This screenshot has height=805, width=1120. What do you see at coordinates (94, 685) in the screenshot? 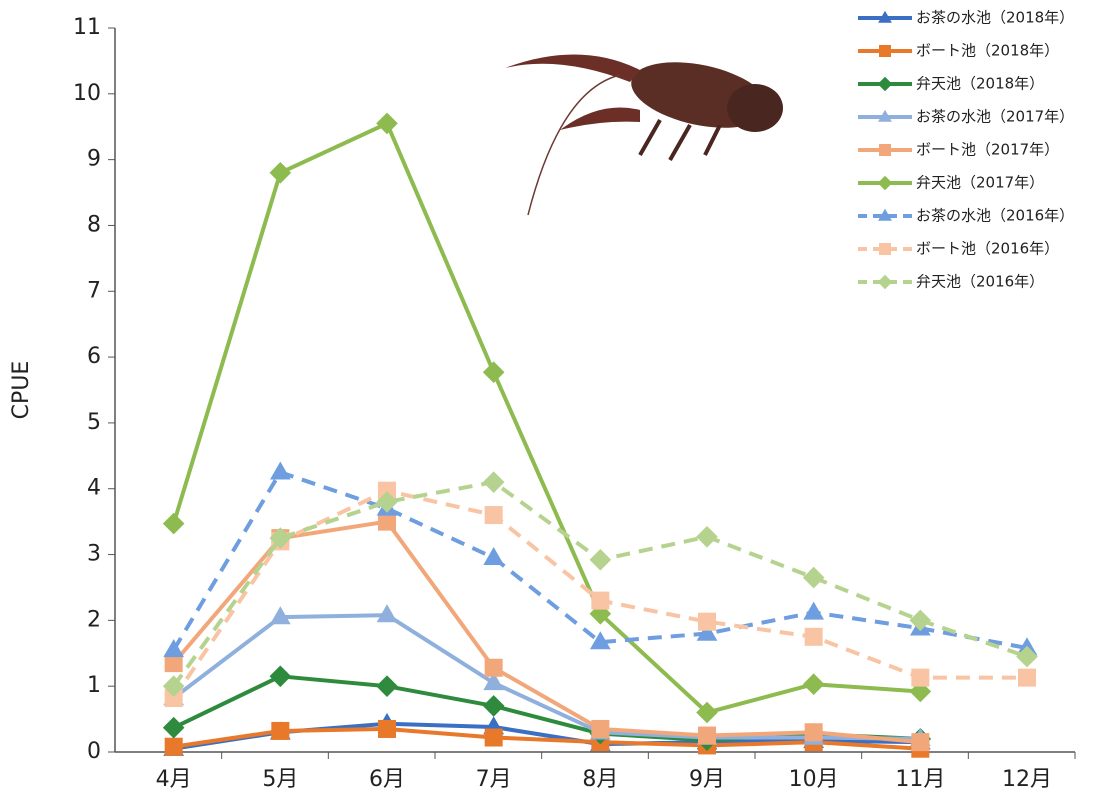
I see `y-tick-label: 1` at bounding box center [94, 685].